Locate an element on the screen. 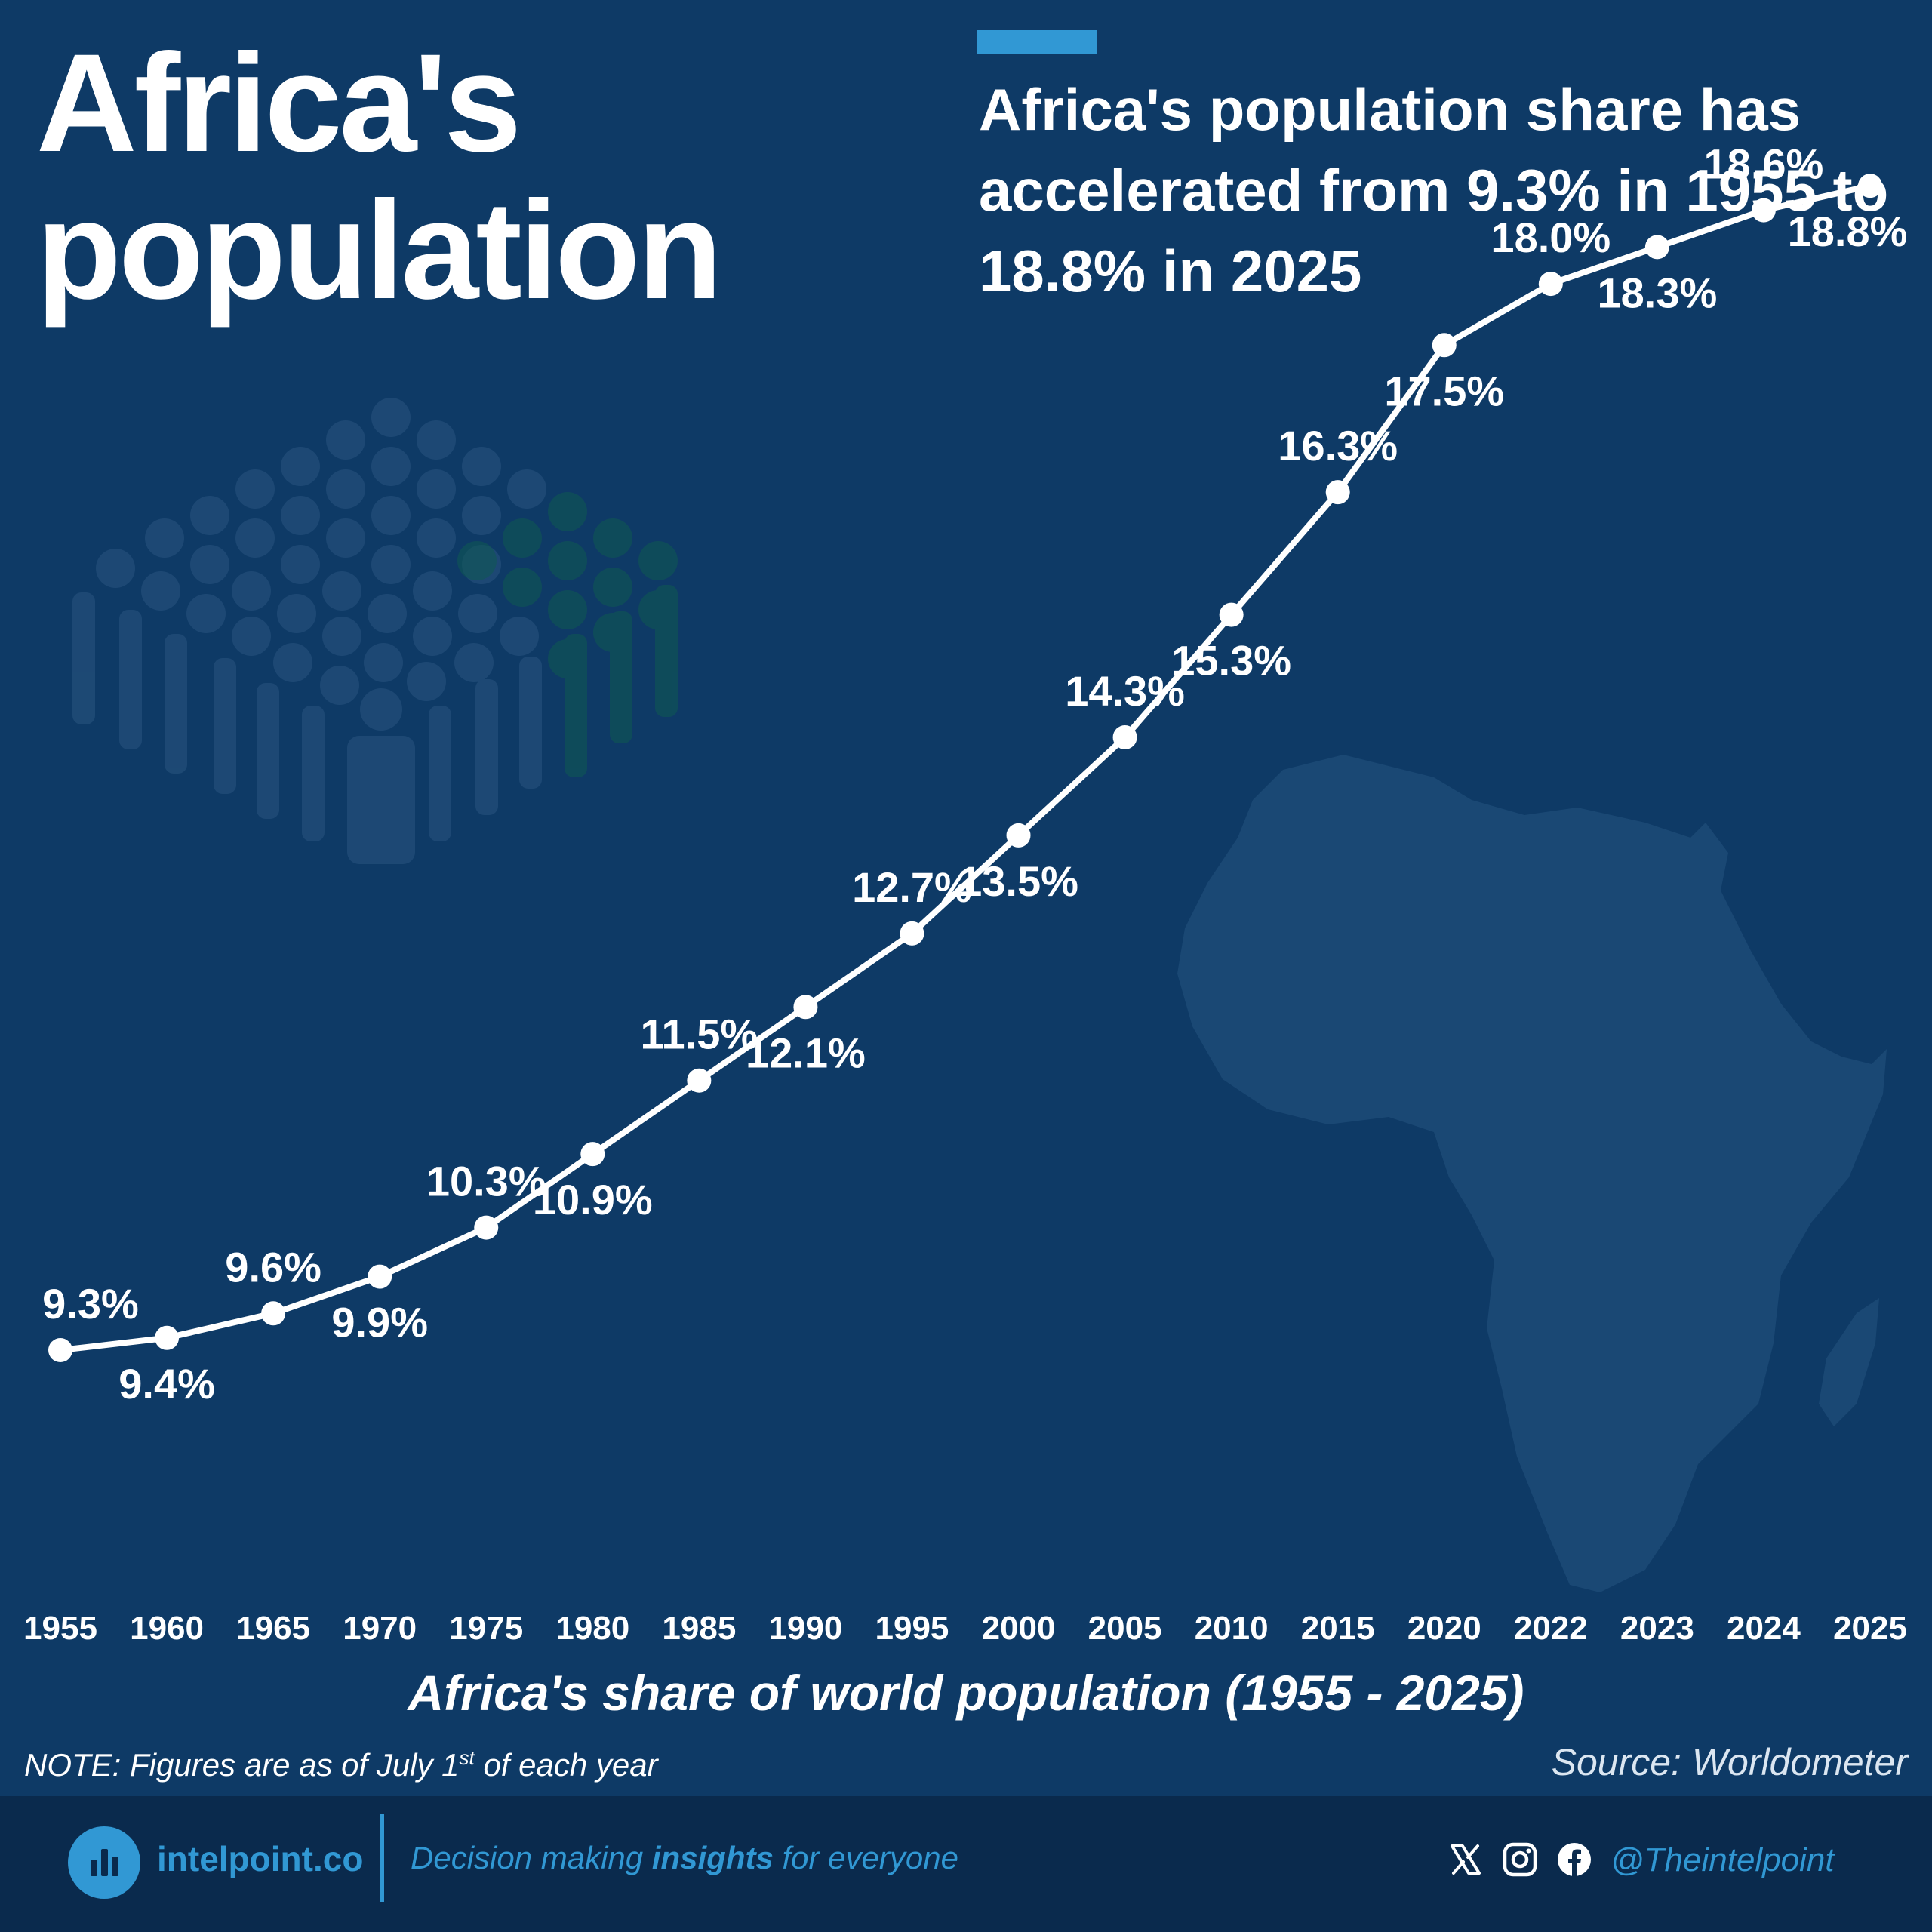 Image resolution: width=1932 pixels, height=1932 pixels. data-label: 11.5% is located at coordinates (699, 1034).